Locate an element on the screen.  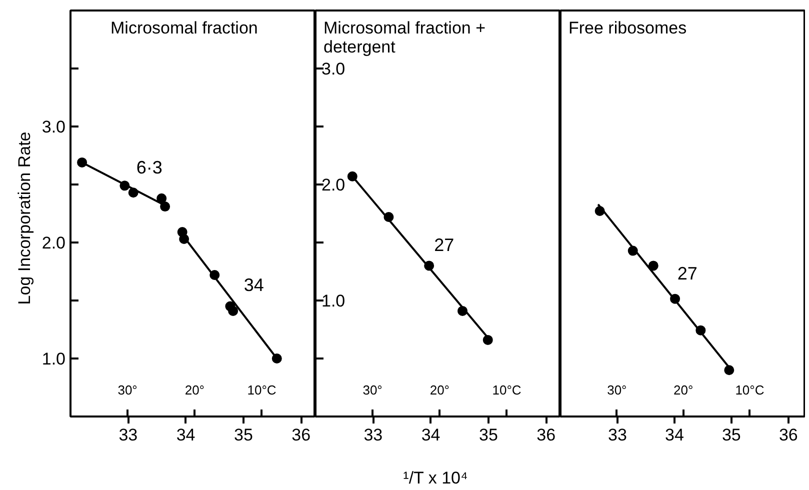
x-axis-title: ¹/T x 10⁴ is located at coordinates (435, 478).